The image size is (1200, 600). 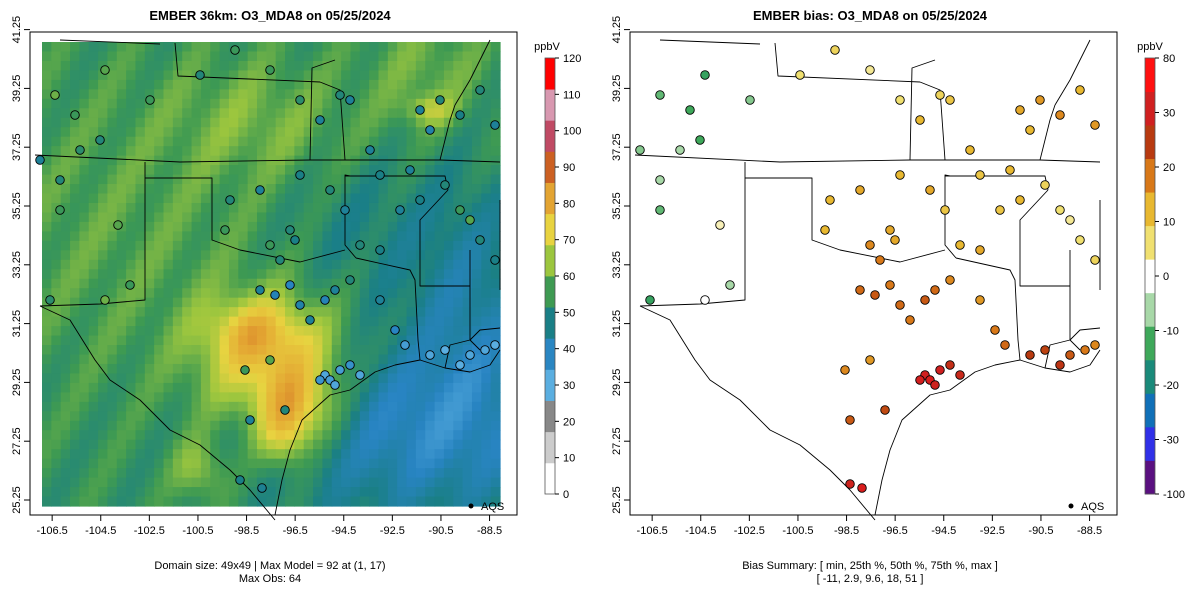 I want to click on x-tick-label: -104.5, so click(x=700, y=531).